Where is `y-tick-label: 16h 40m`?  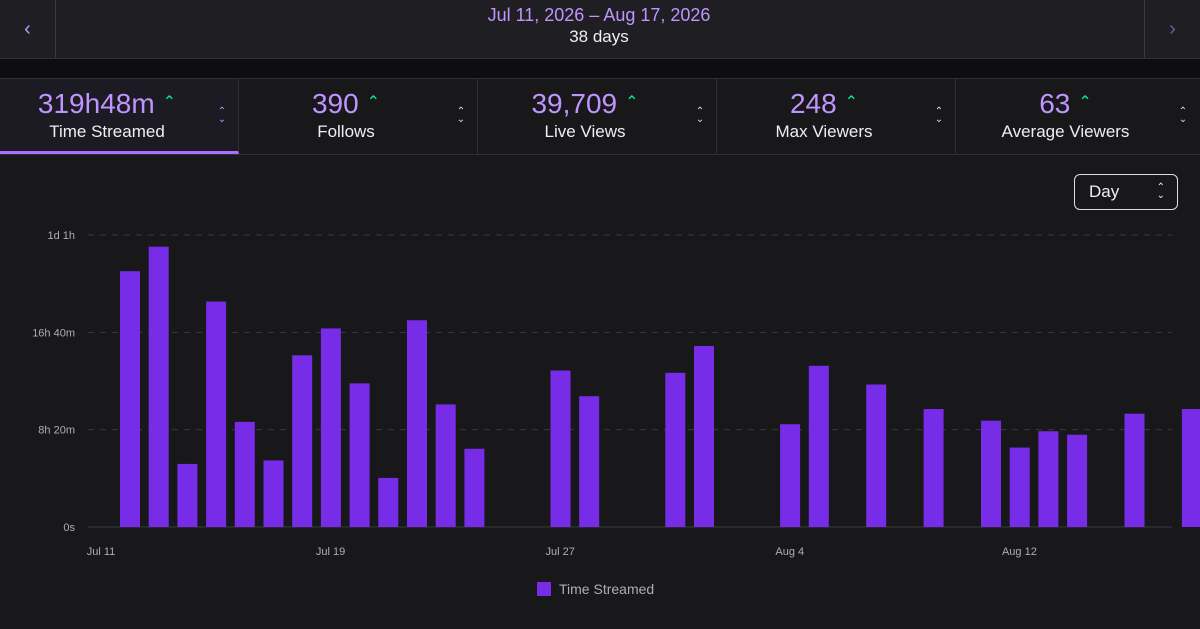 y-tick-label: 16h 40m is located at coordinates (53, 333).